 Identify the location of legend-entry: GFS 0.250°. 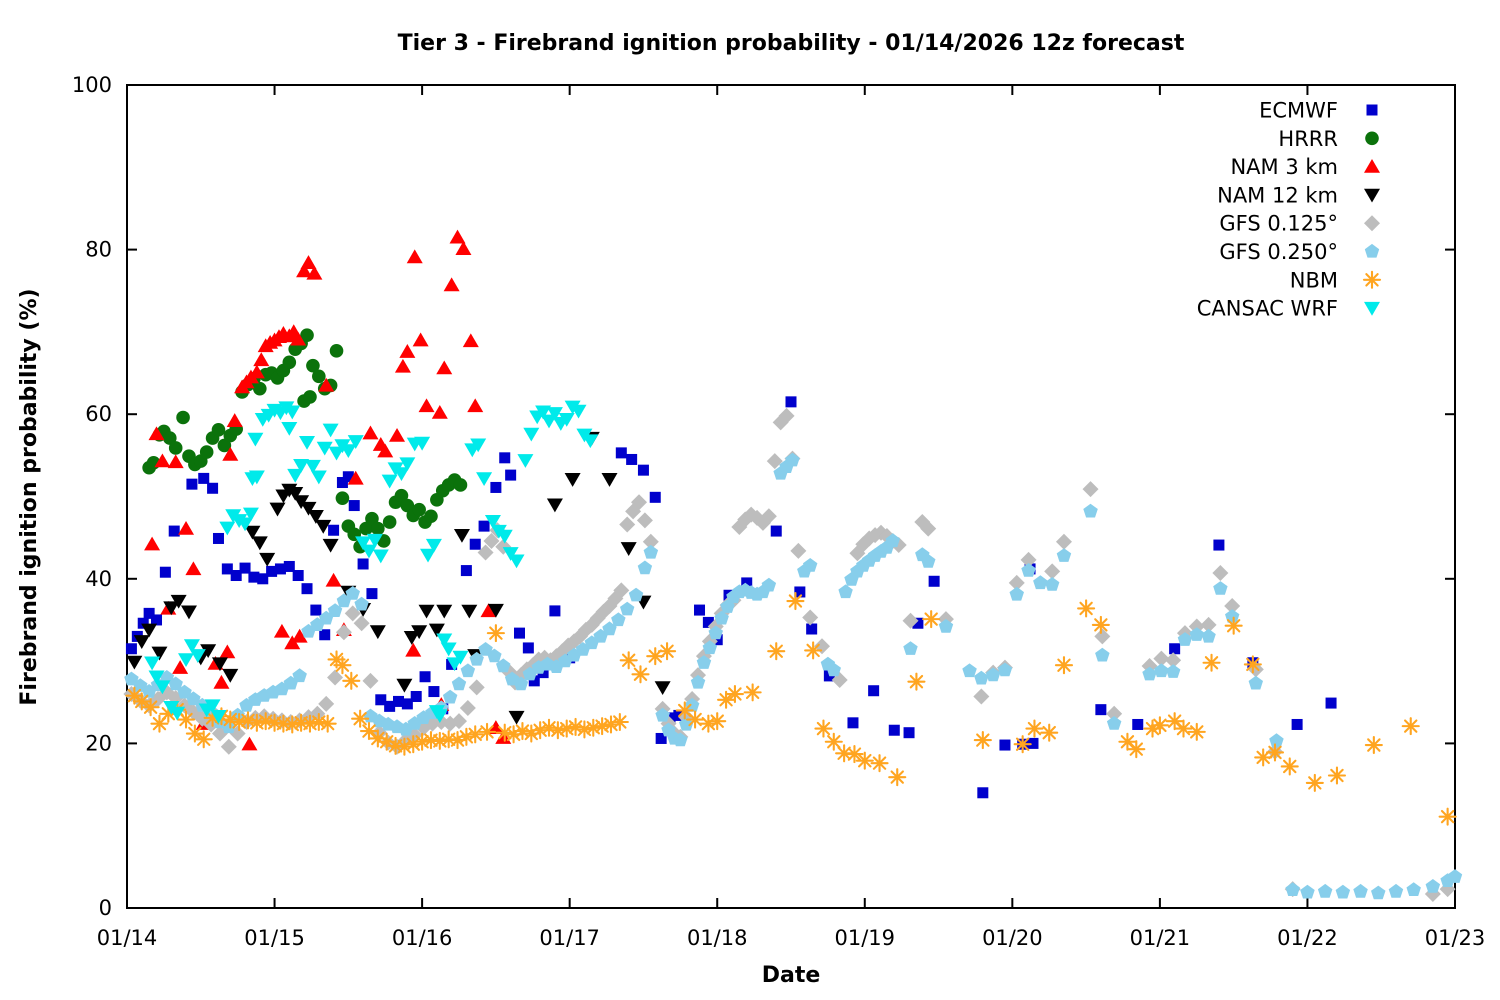
(1299, 252).